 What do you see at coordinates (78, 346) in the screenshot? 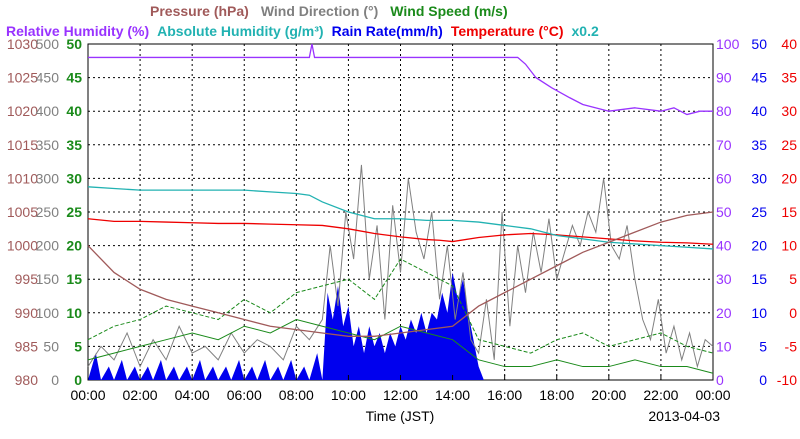
I see `y-tick-label-wind-speed: 5` at bounding box center [78, 346].